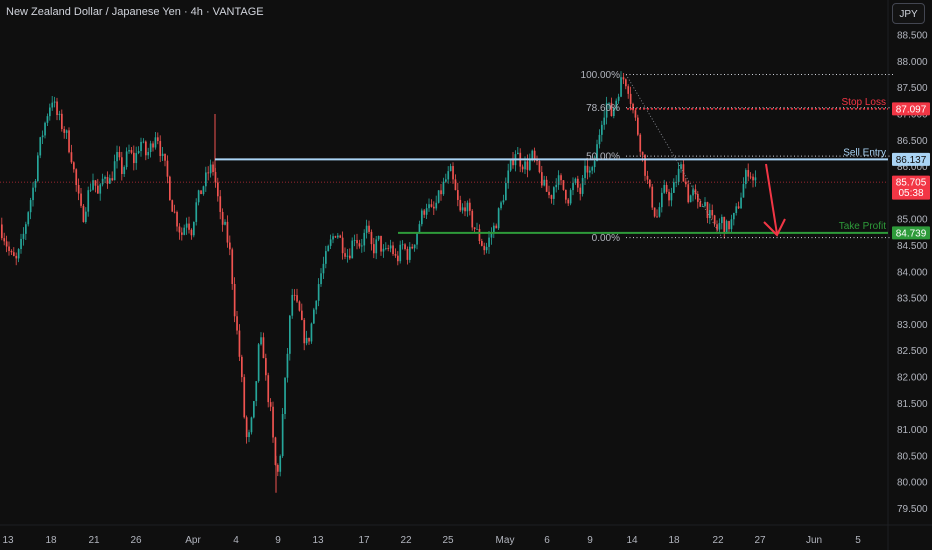  Describe the element at coordinates (51, 540) in the screenshot. I see `time-tick-label: 18` at that location.